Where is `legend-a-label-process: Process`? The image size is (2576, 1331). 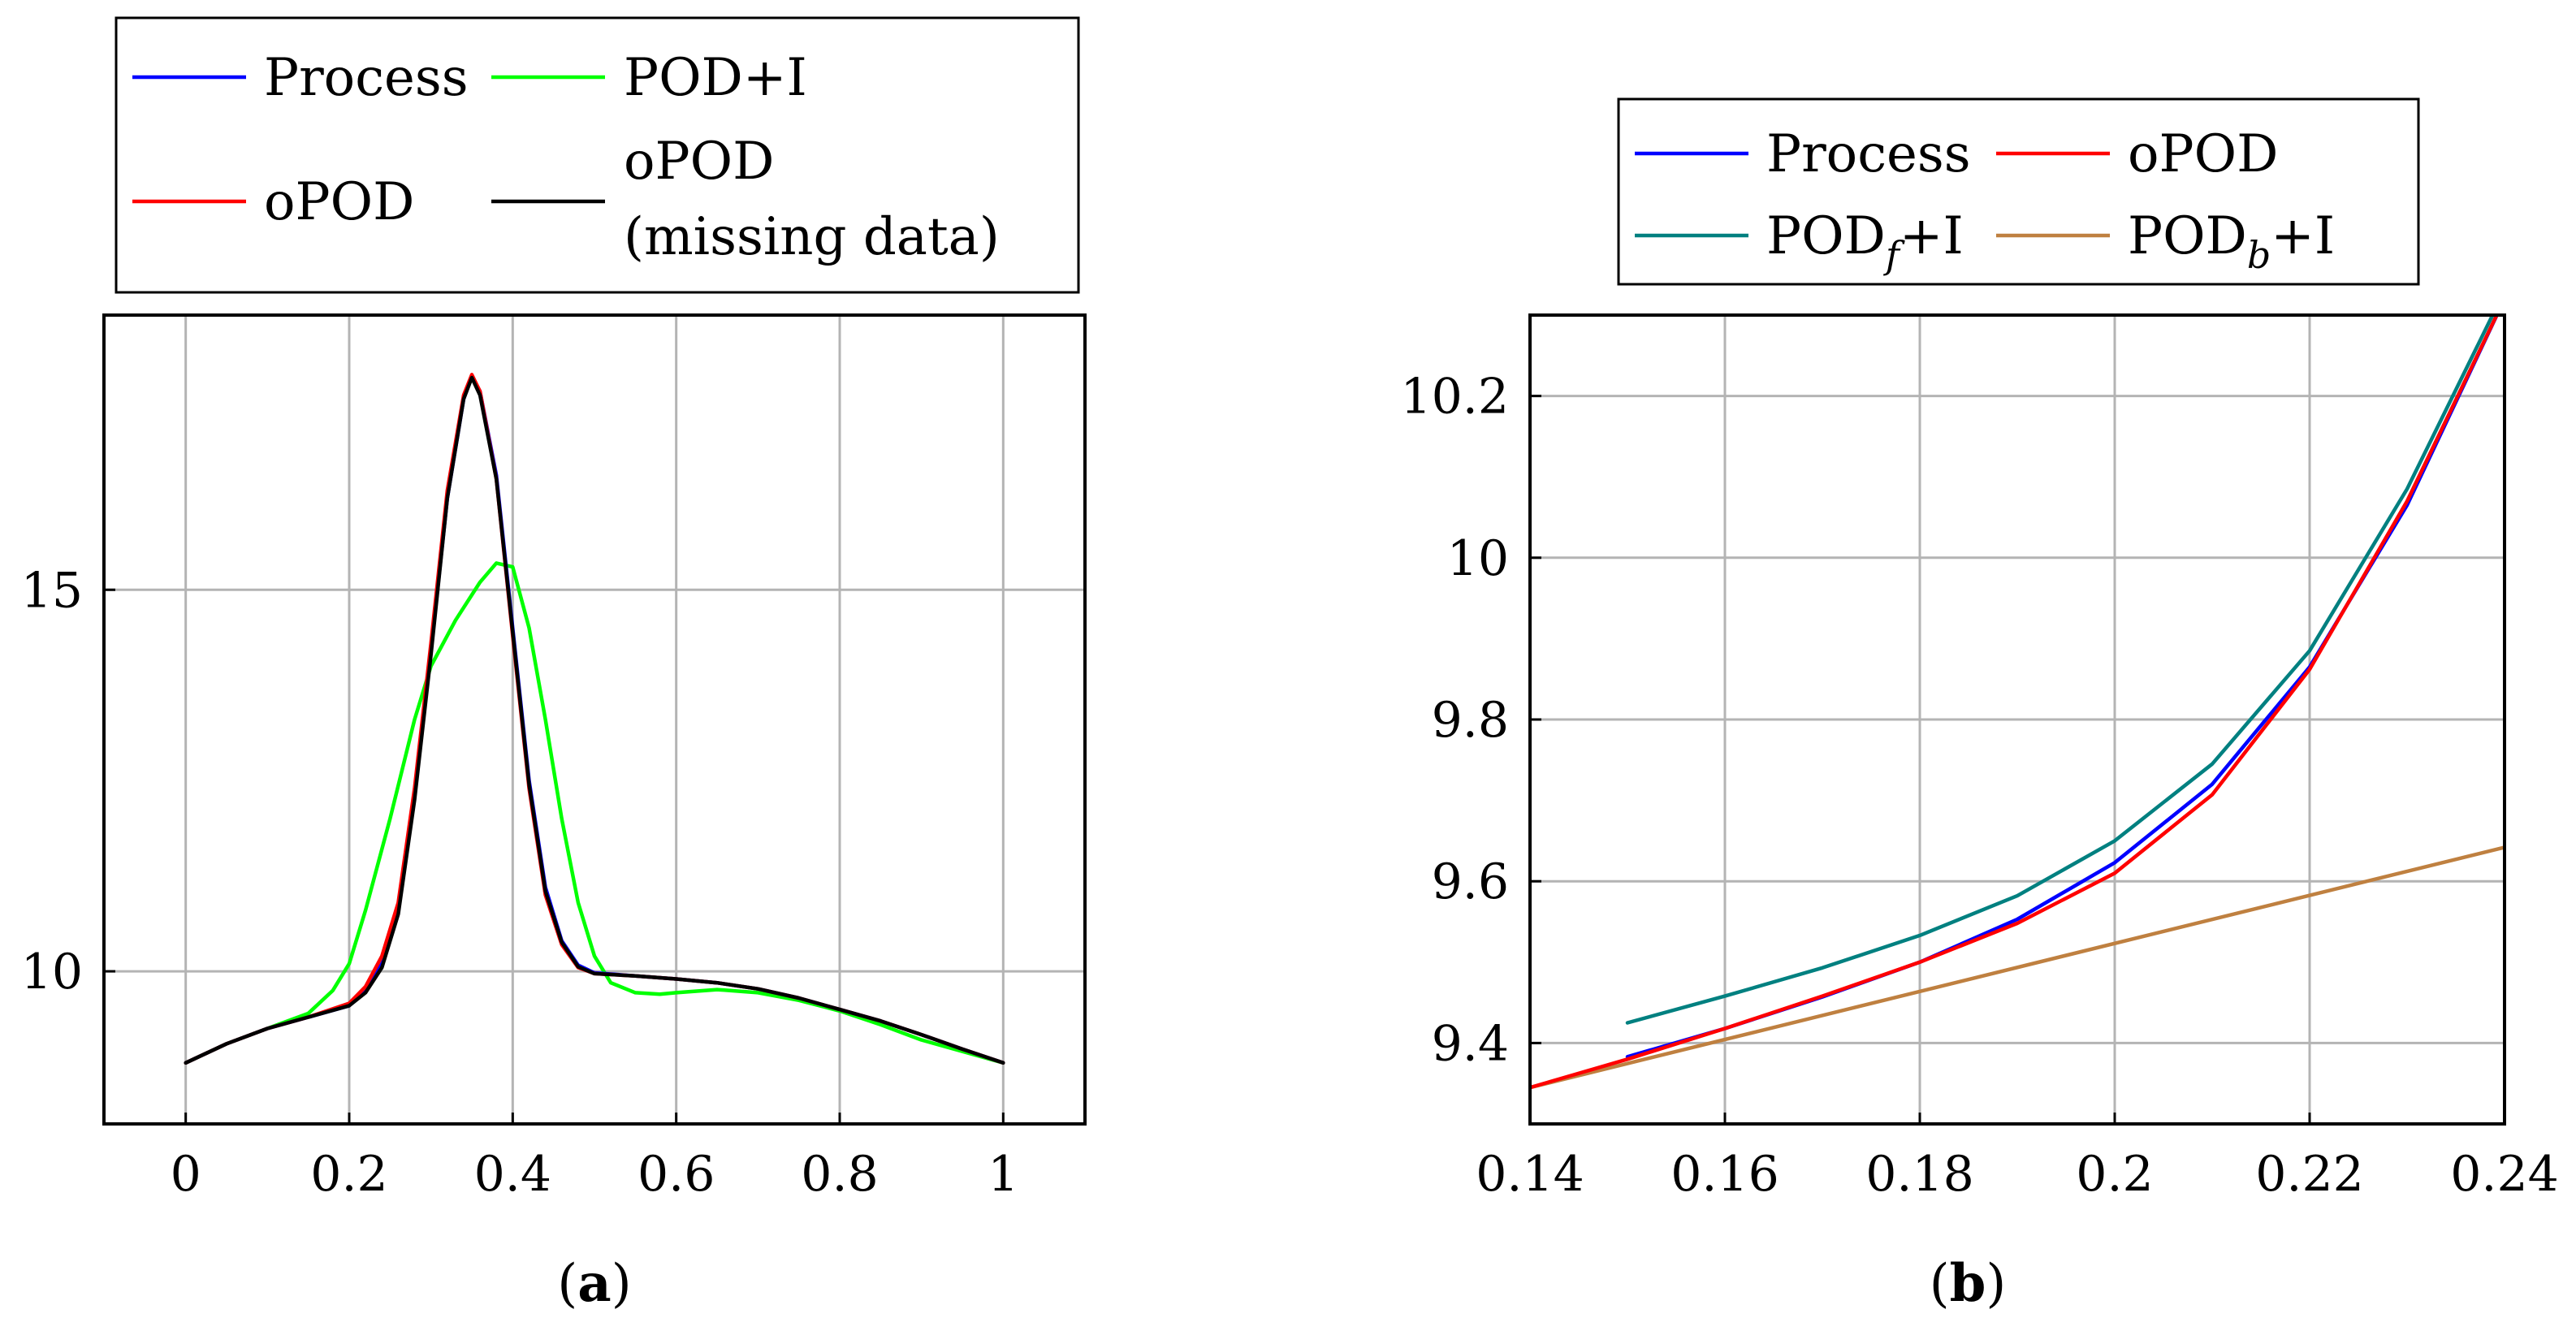 legend-a-label-process: Process is located at coordinates (366, 78).